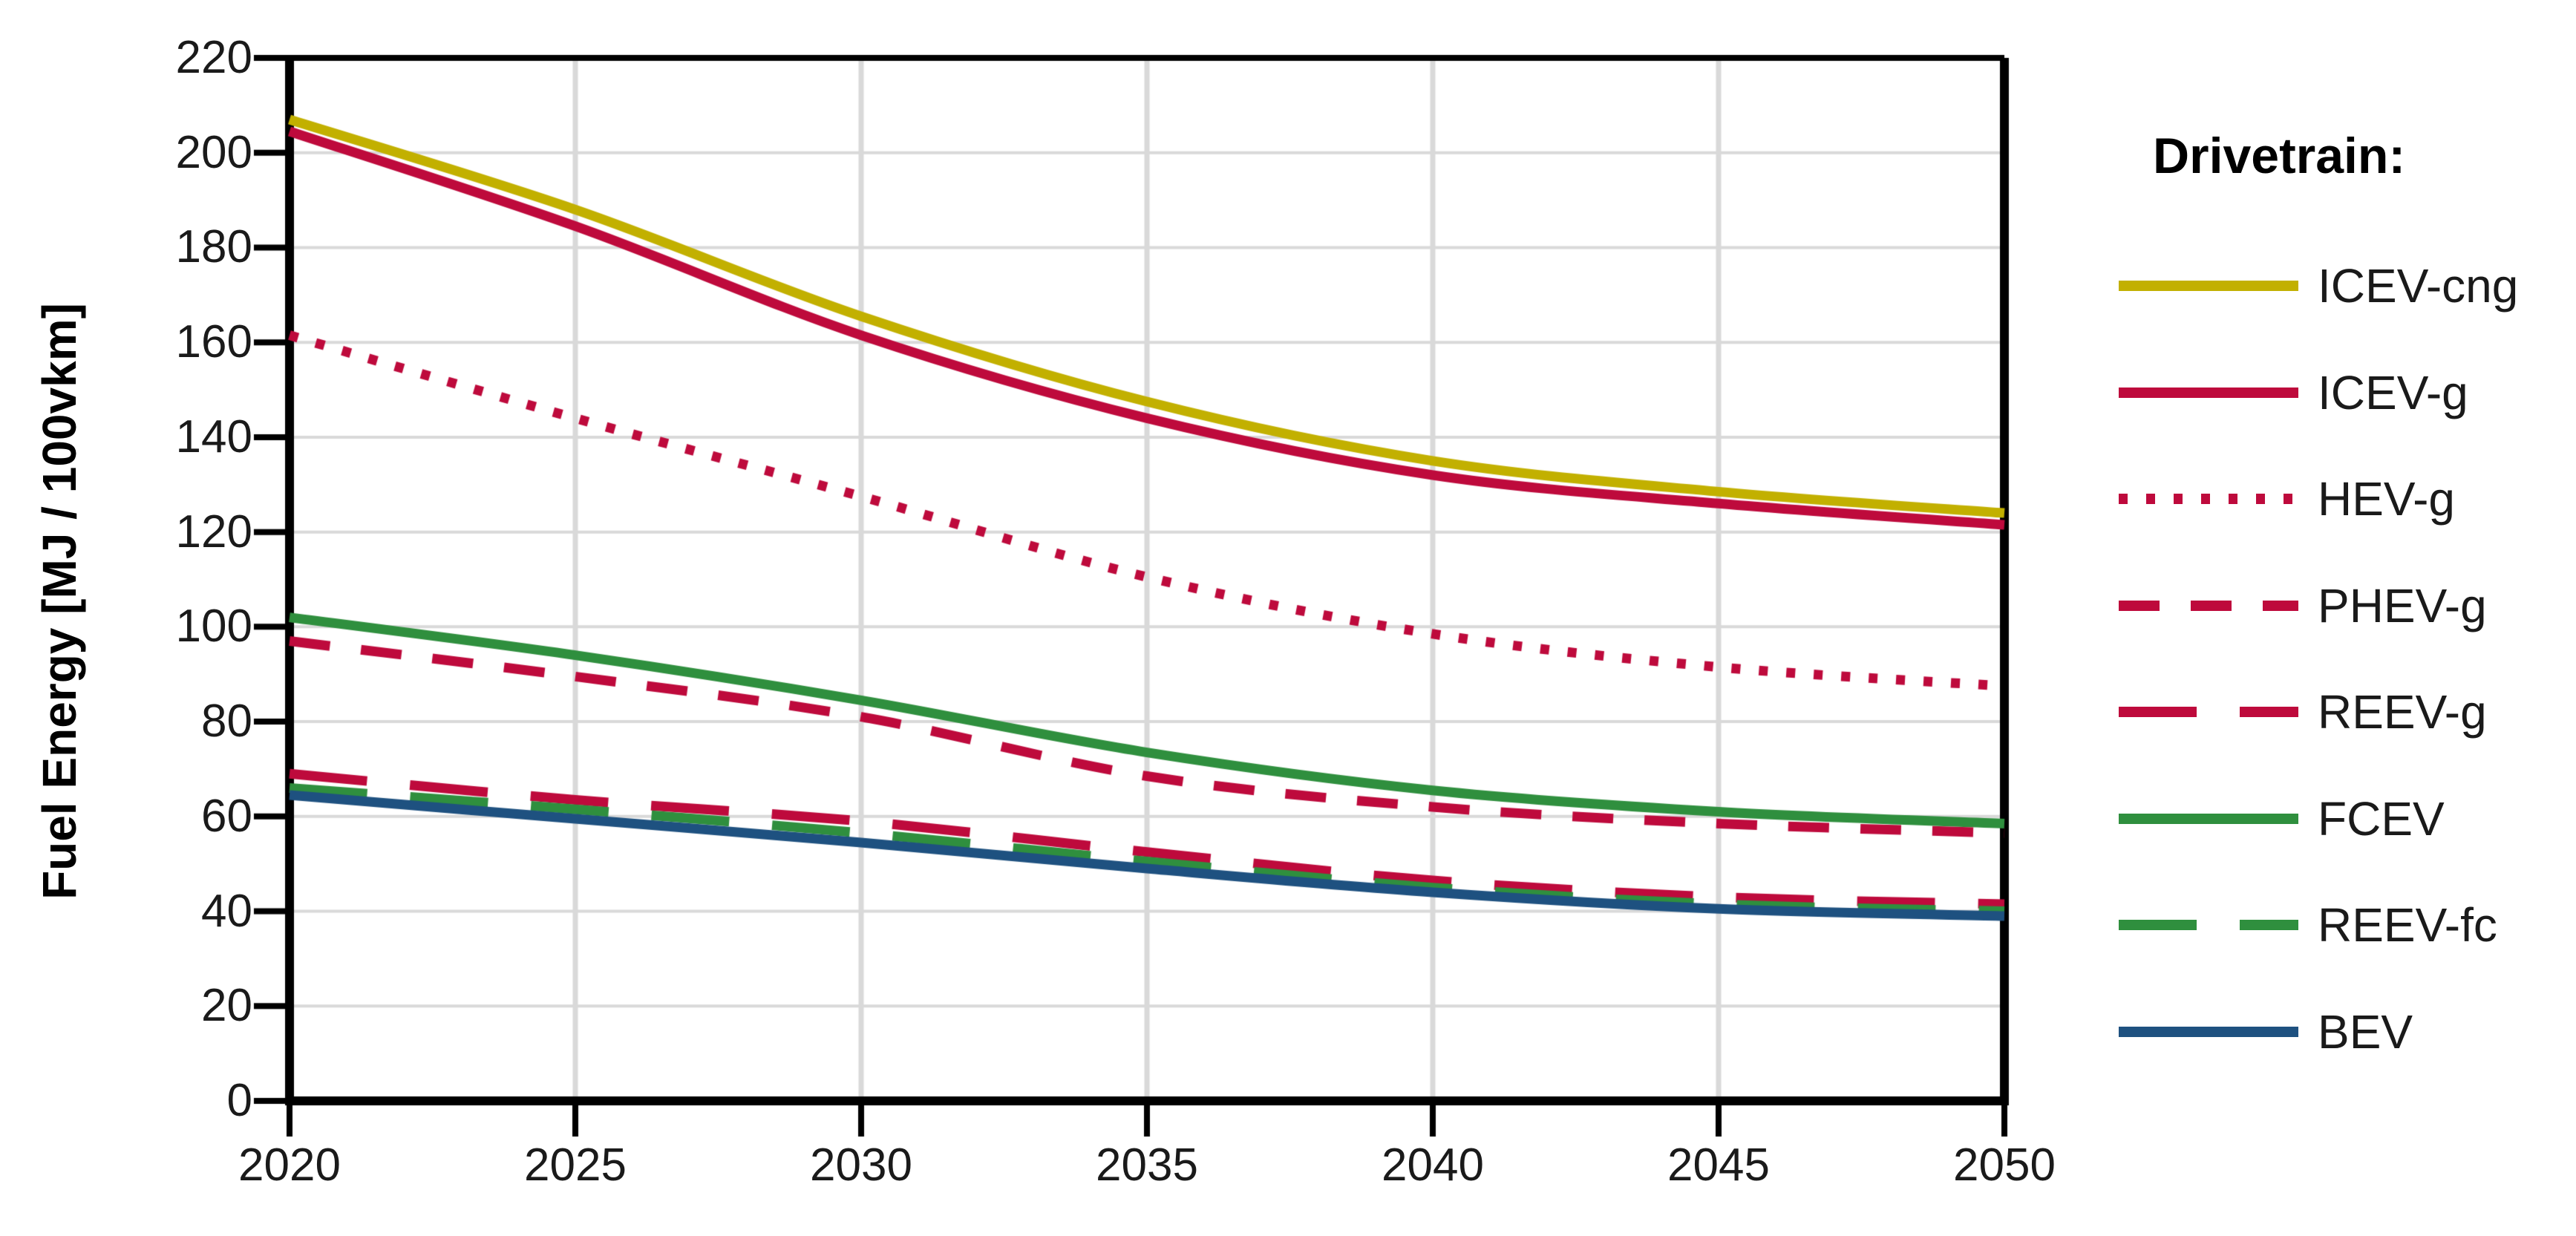 This screenshot has width=2576, height=1236. I want to click on y-axis-tick-label: 120, so click(214, 531).